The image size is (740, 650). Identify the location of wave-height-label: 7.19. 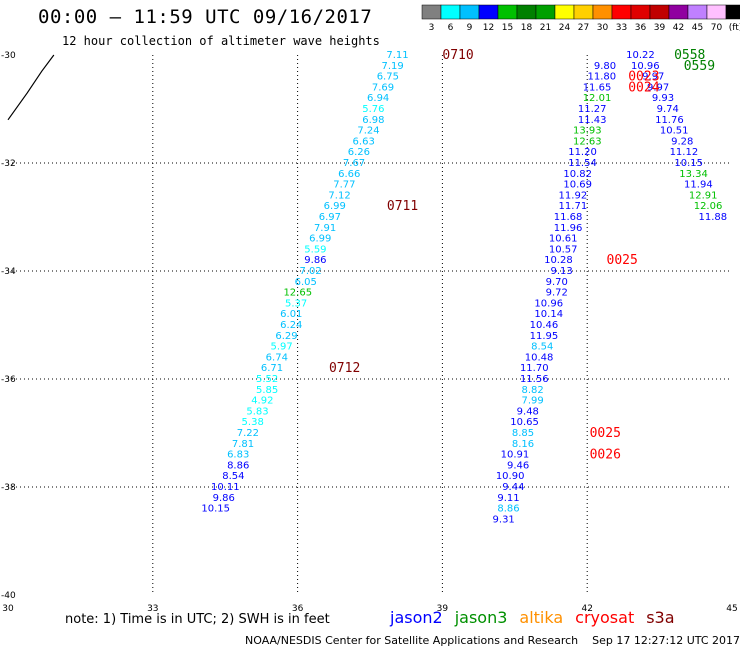
(393, 66).